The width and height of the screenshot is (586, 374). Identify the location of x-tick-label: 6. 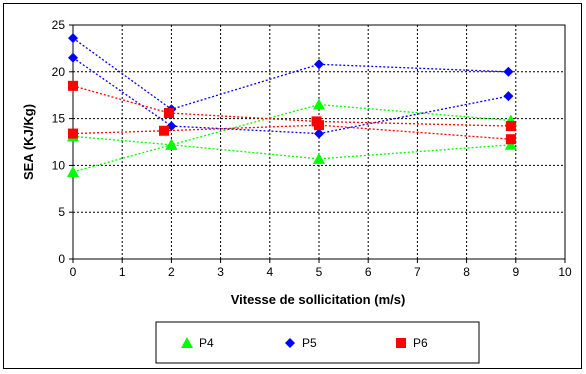
(368, 272).